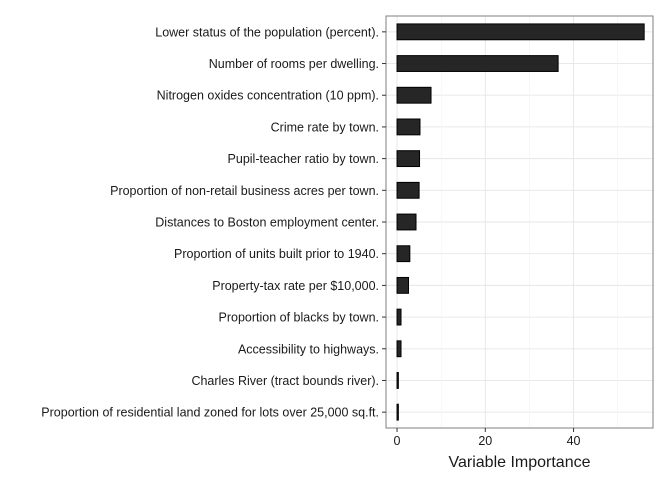 The image size is (672, 480). I want to click on y-tick-label: Nitrogen oxides concentration (10 ppm)., so click(268, 96).